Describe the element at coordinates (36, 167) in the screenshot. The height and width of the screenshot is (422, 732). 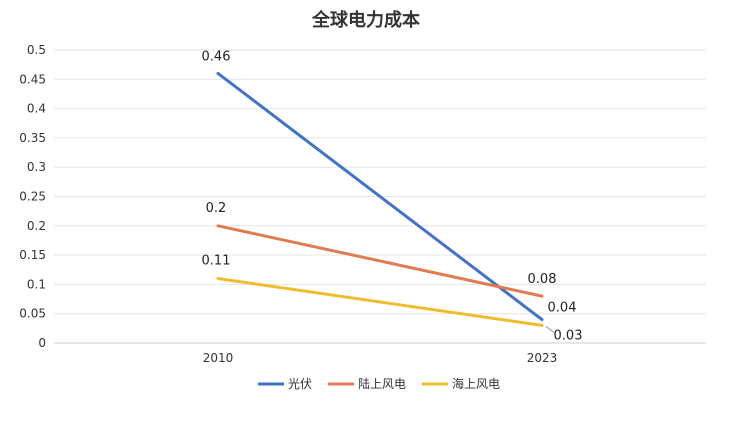
I see `y-tick-label: 0.3` at that location.